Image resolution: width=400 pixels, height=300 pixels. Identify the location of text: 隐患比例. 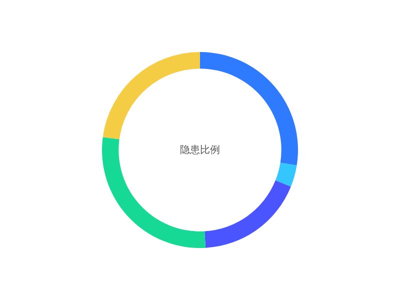
(200, 150).